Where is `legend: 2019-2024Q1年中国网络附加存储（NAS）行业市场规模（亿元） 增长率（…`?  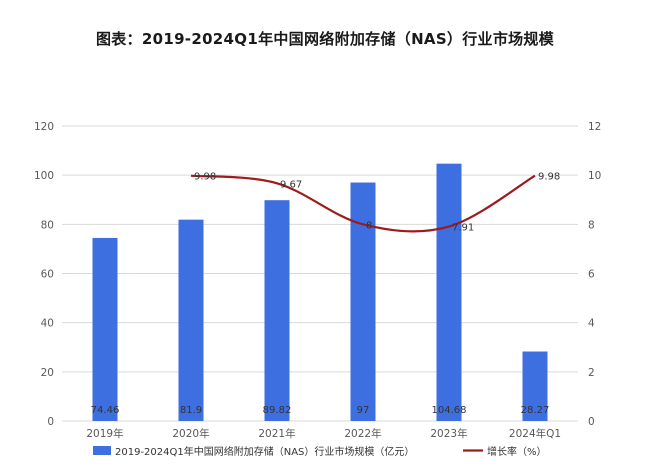 legend: 2019-2024Q1年中国网络附加存储（NAS）行业市场规模（亿元） 增长率（… is located at coordinates (320, 451).